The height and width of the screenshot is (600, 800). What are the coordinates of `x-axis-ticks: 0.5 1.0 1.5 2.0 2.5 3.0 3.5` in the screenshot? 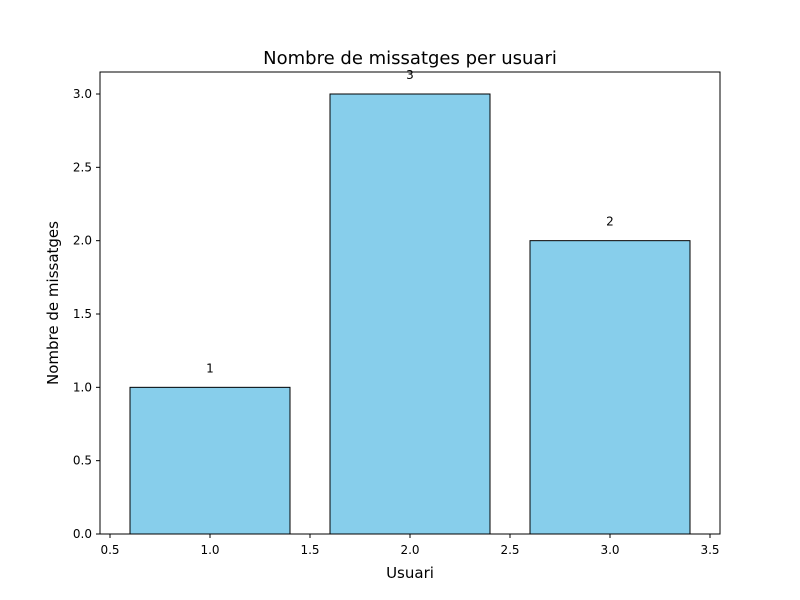 It's located at (410, 545).